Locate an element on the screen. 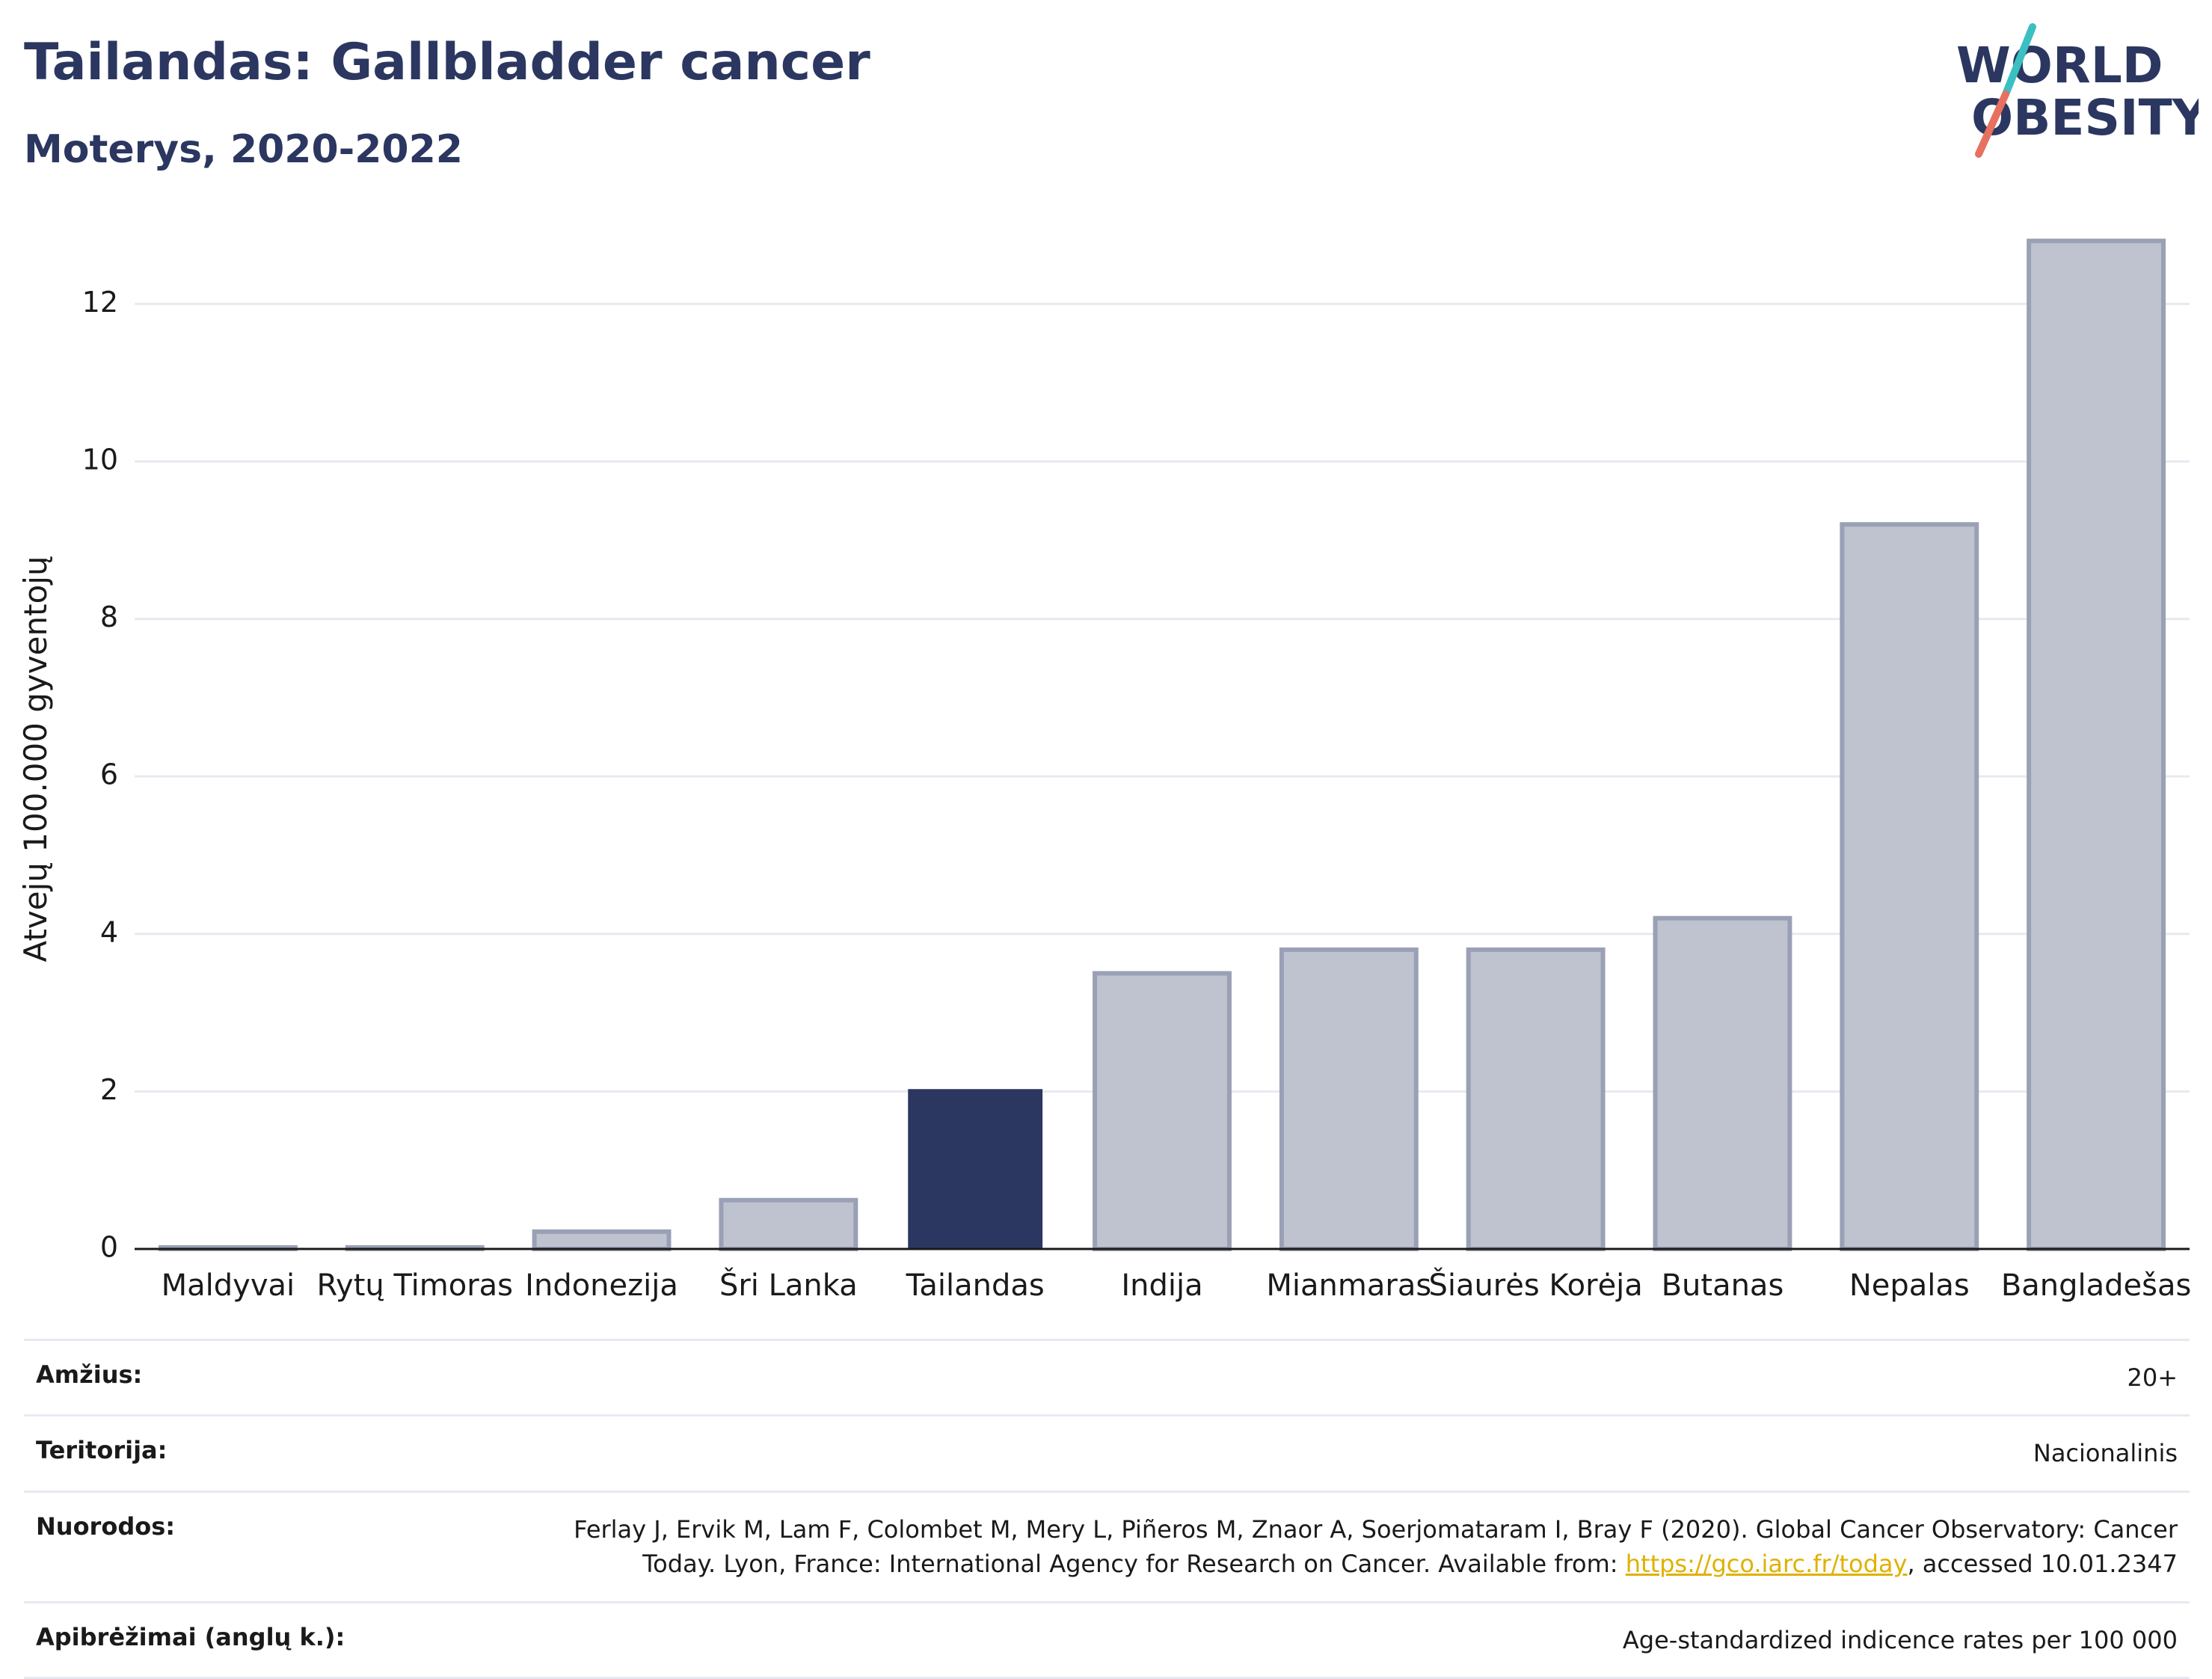  x-tick-label: Nepalas is located at coordinates (1909, 1285).